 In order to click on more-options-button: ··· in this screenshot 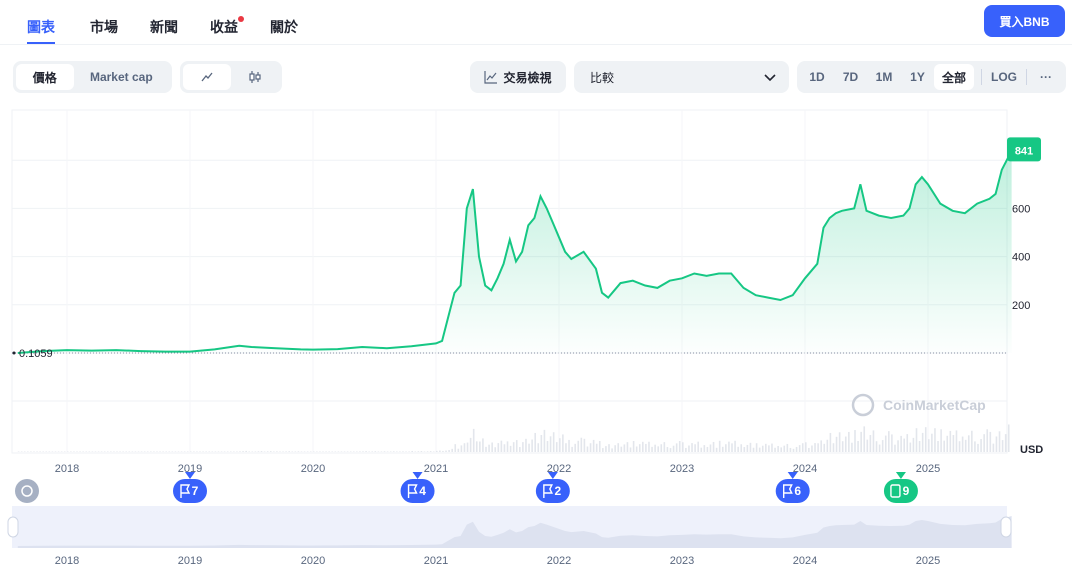, I will do `click(1046, 77)`.